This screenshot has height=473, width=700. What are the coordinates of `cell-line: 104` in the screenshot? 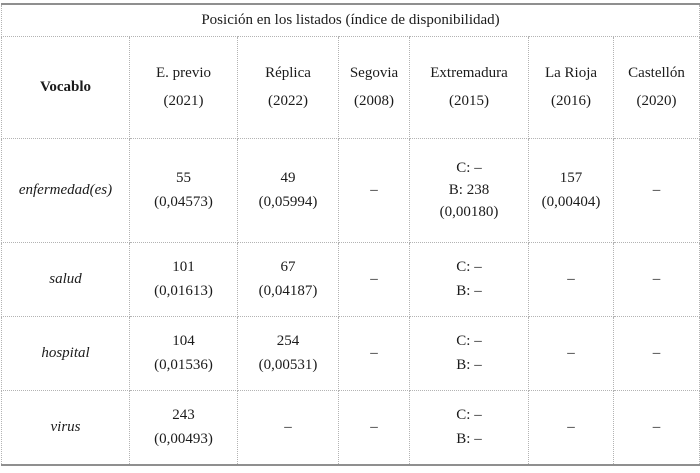 It's located at (183, 341).